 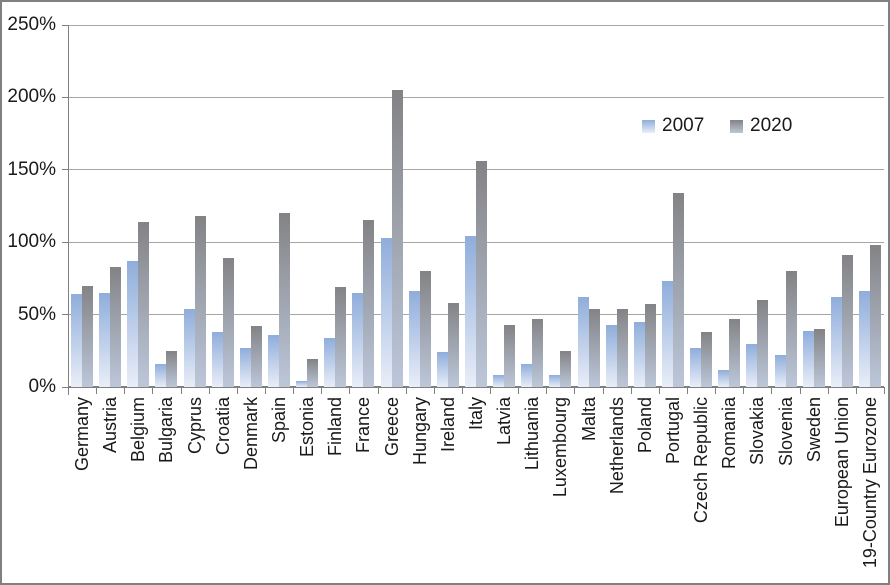 I want to click on x-category-label: Belgium, so click(x=138, y=430).